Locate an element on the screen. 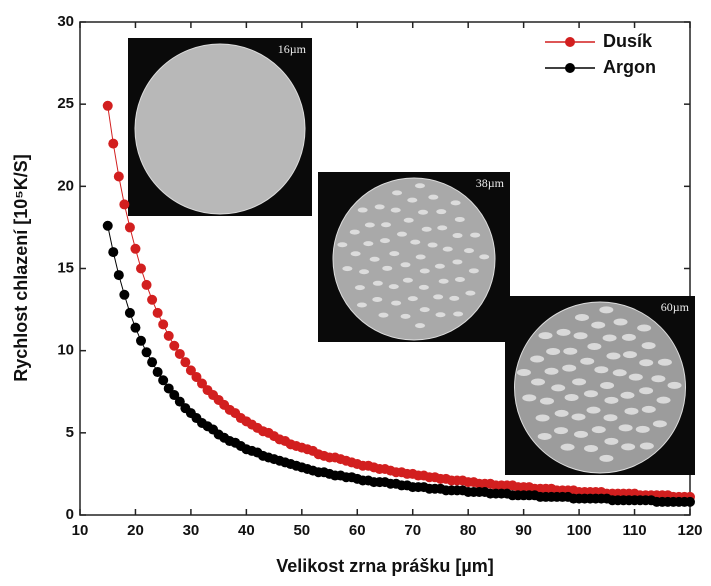  micrograph-inset: 38µm is located at coordinates (414, 257).